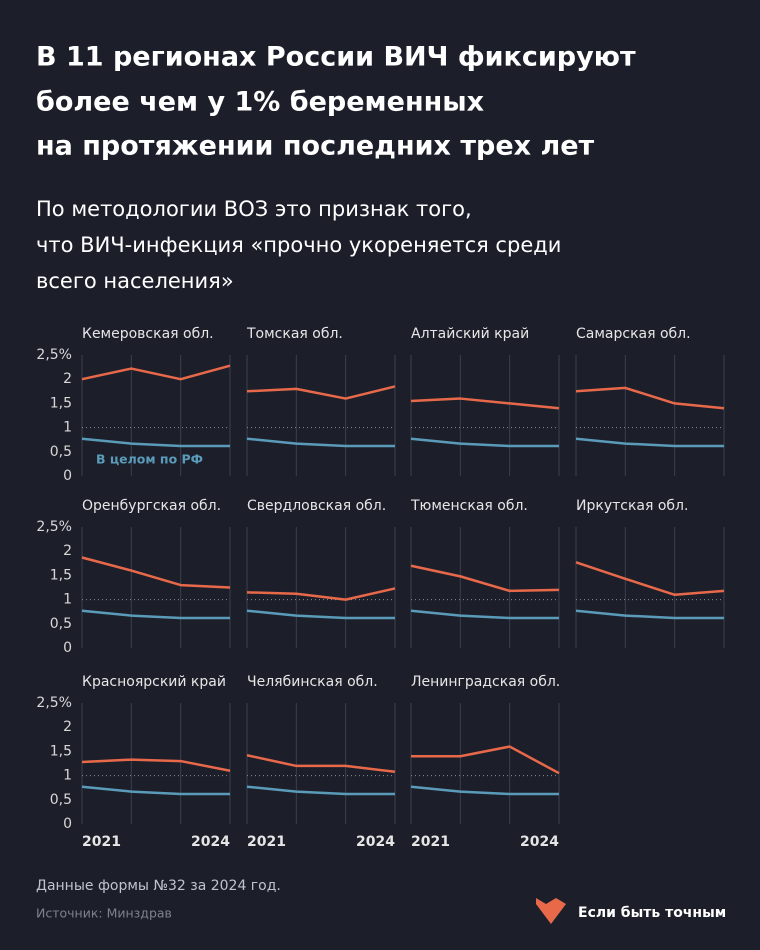  What do you see at coordinates (104, 913) in the screenshot?
I see `source: Источник: Минздрав` at bounding box center [104, 913].